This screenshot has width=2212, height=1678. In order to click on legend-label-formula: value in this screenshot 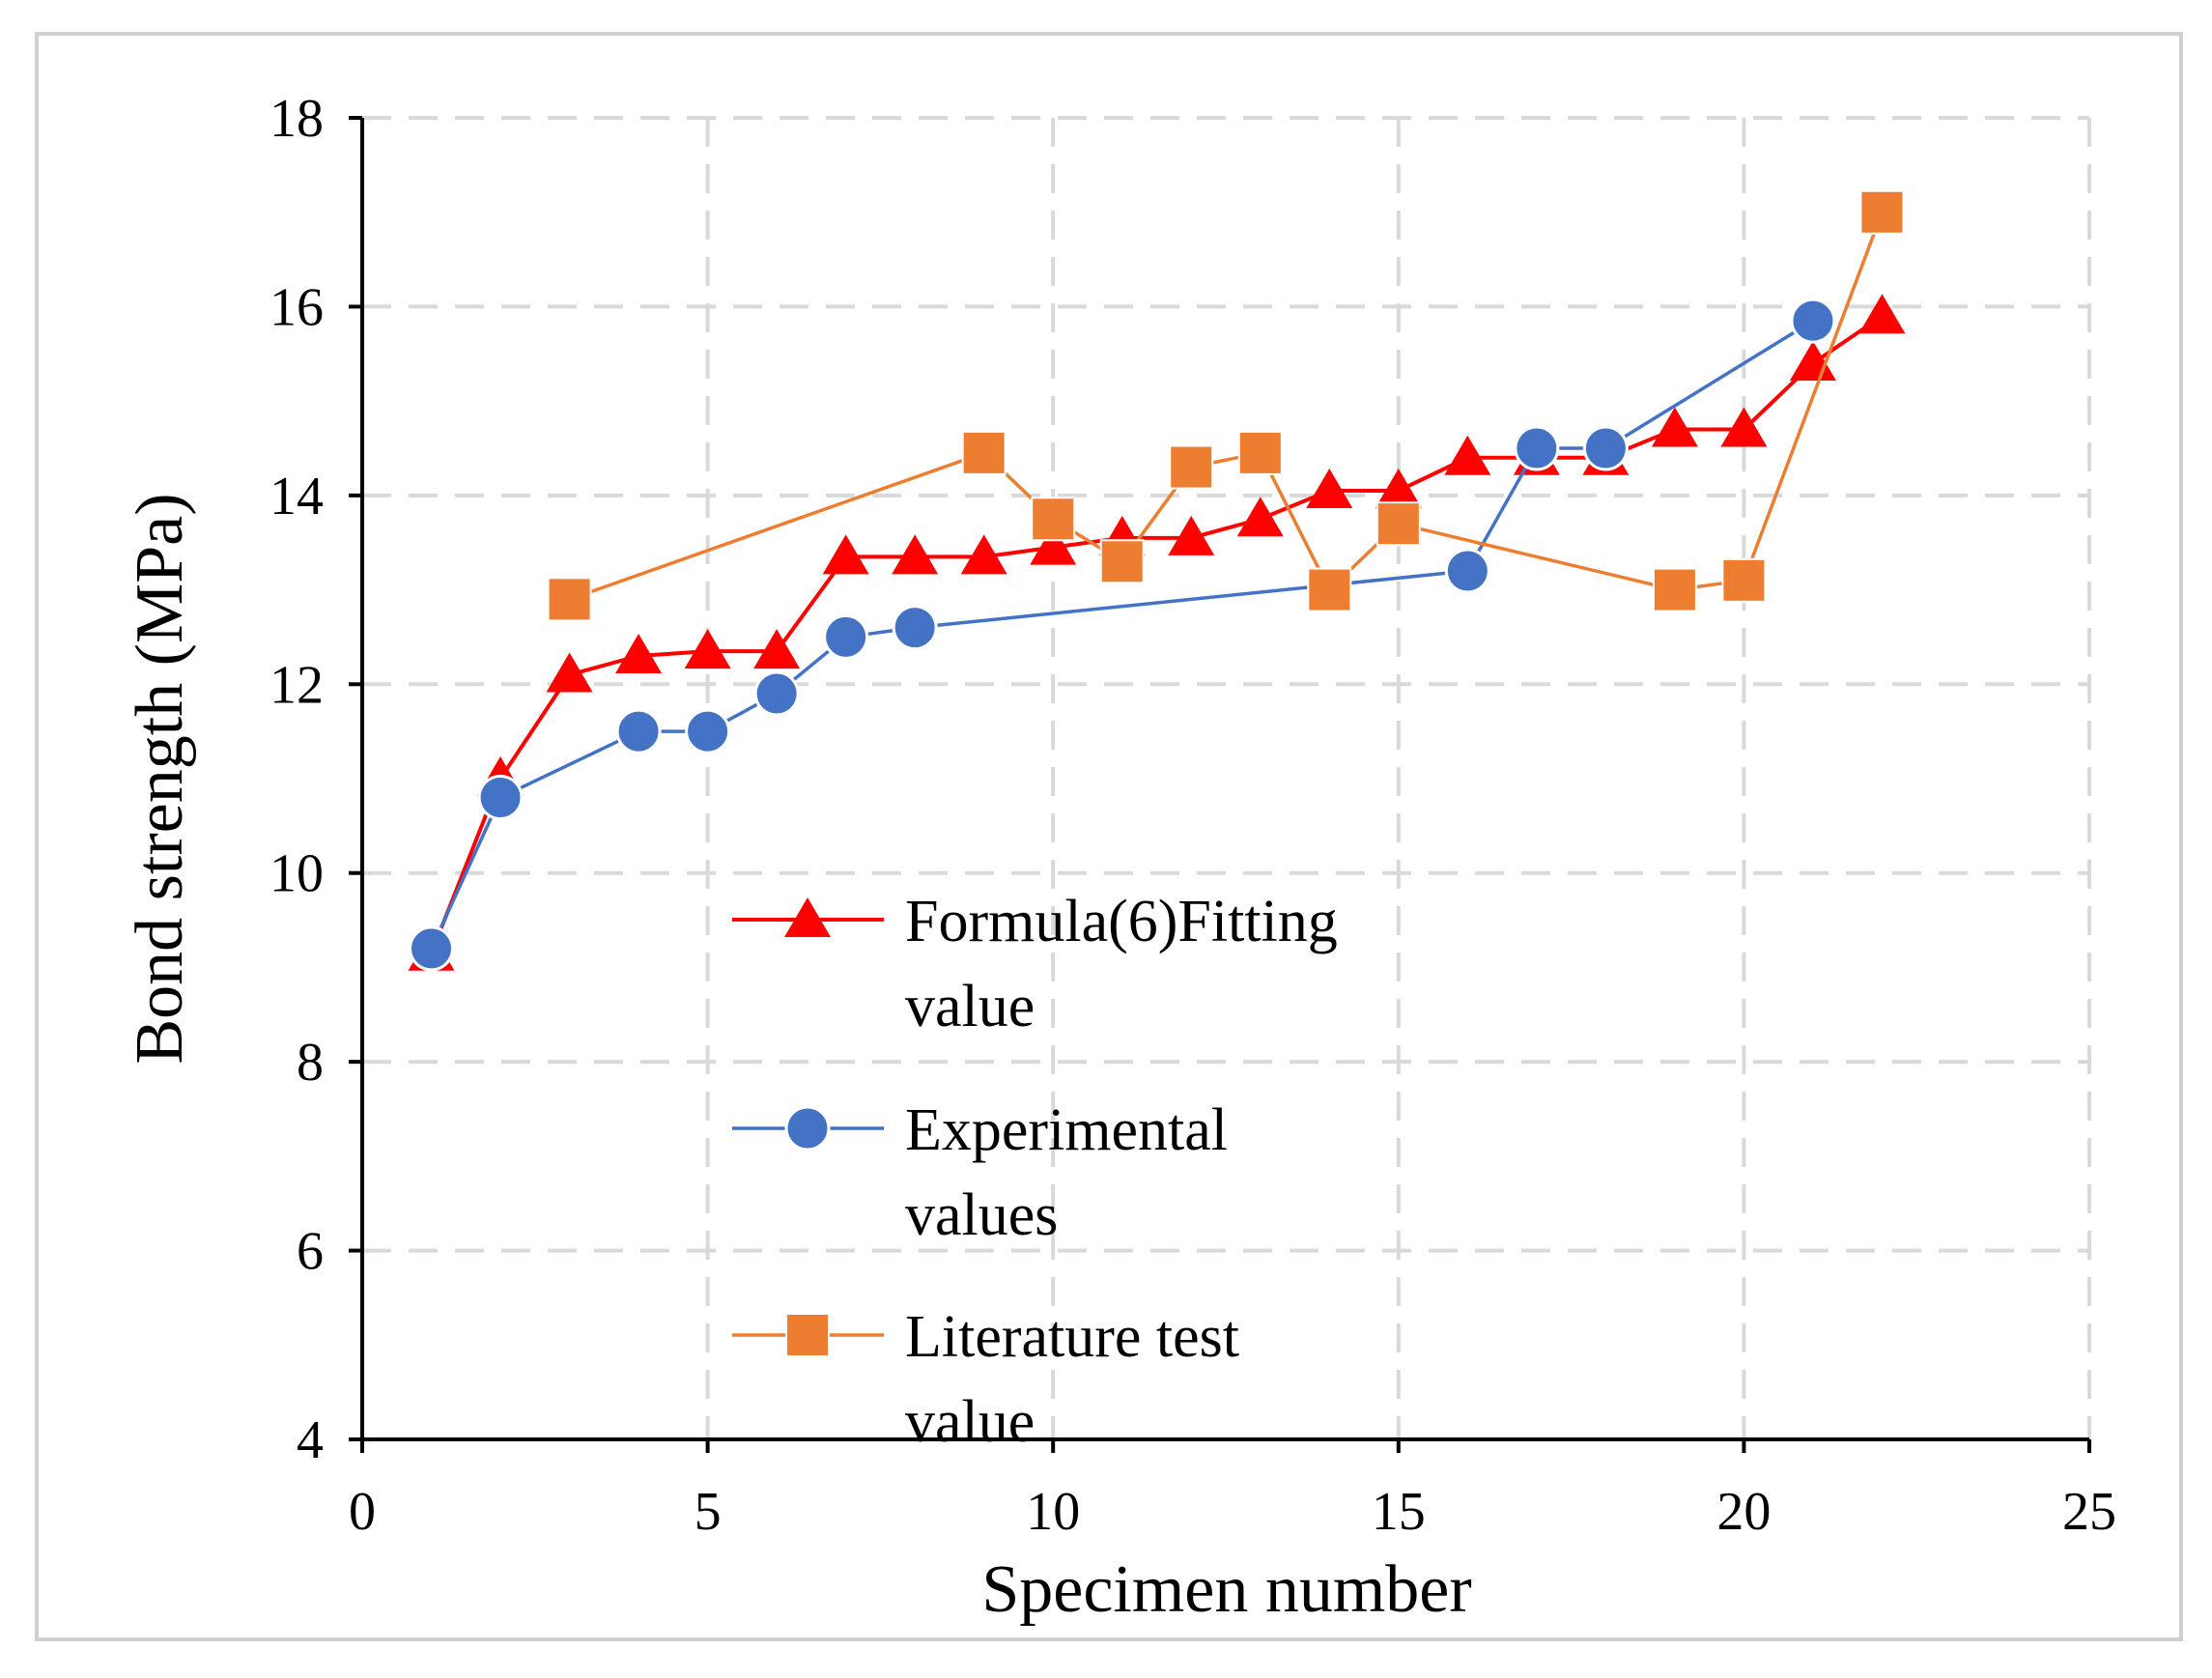, I will do `click(970, 1006)`.